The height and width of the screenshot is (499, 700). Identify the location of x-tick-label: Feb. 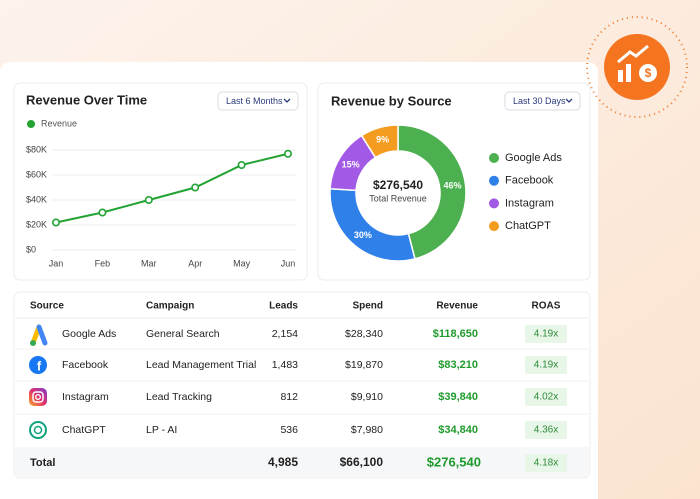
(103, 263).